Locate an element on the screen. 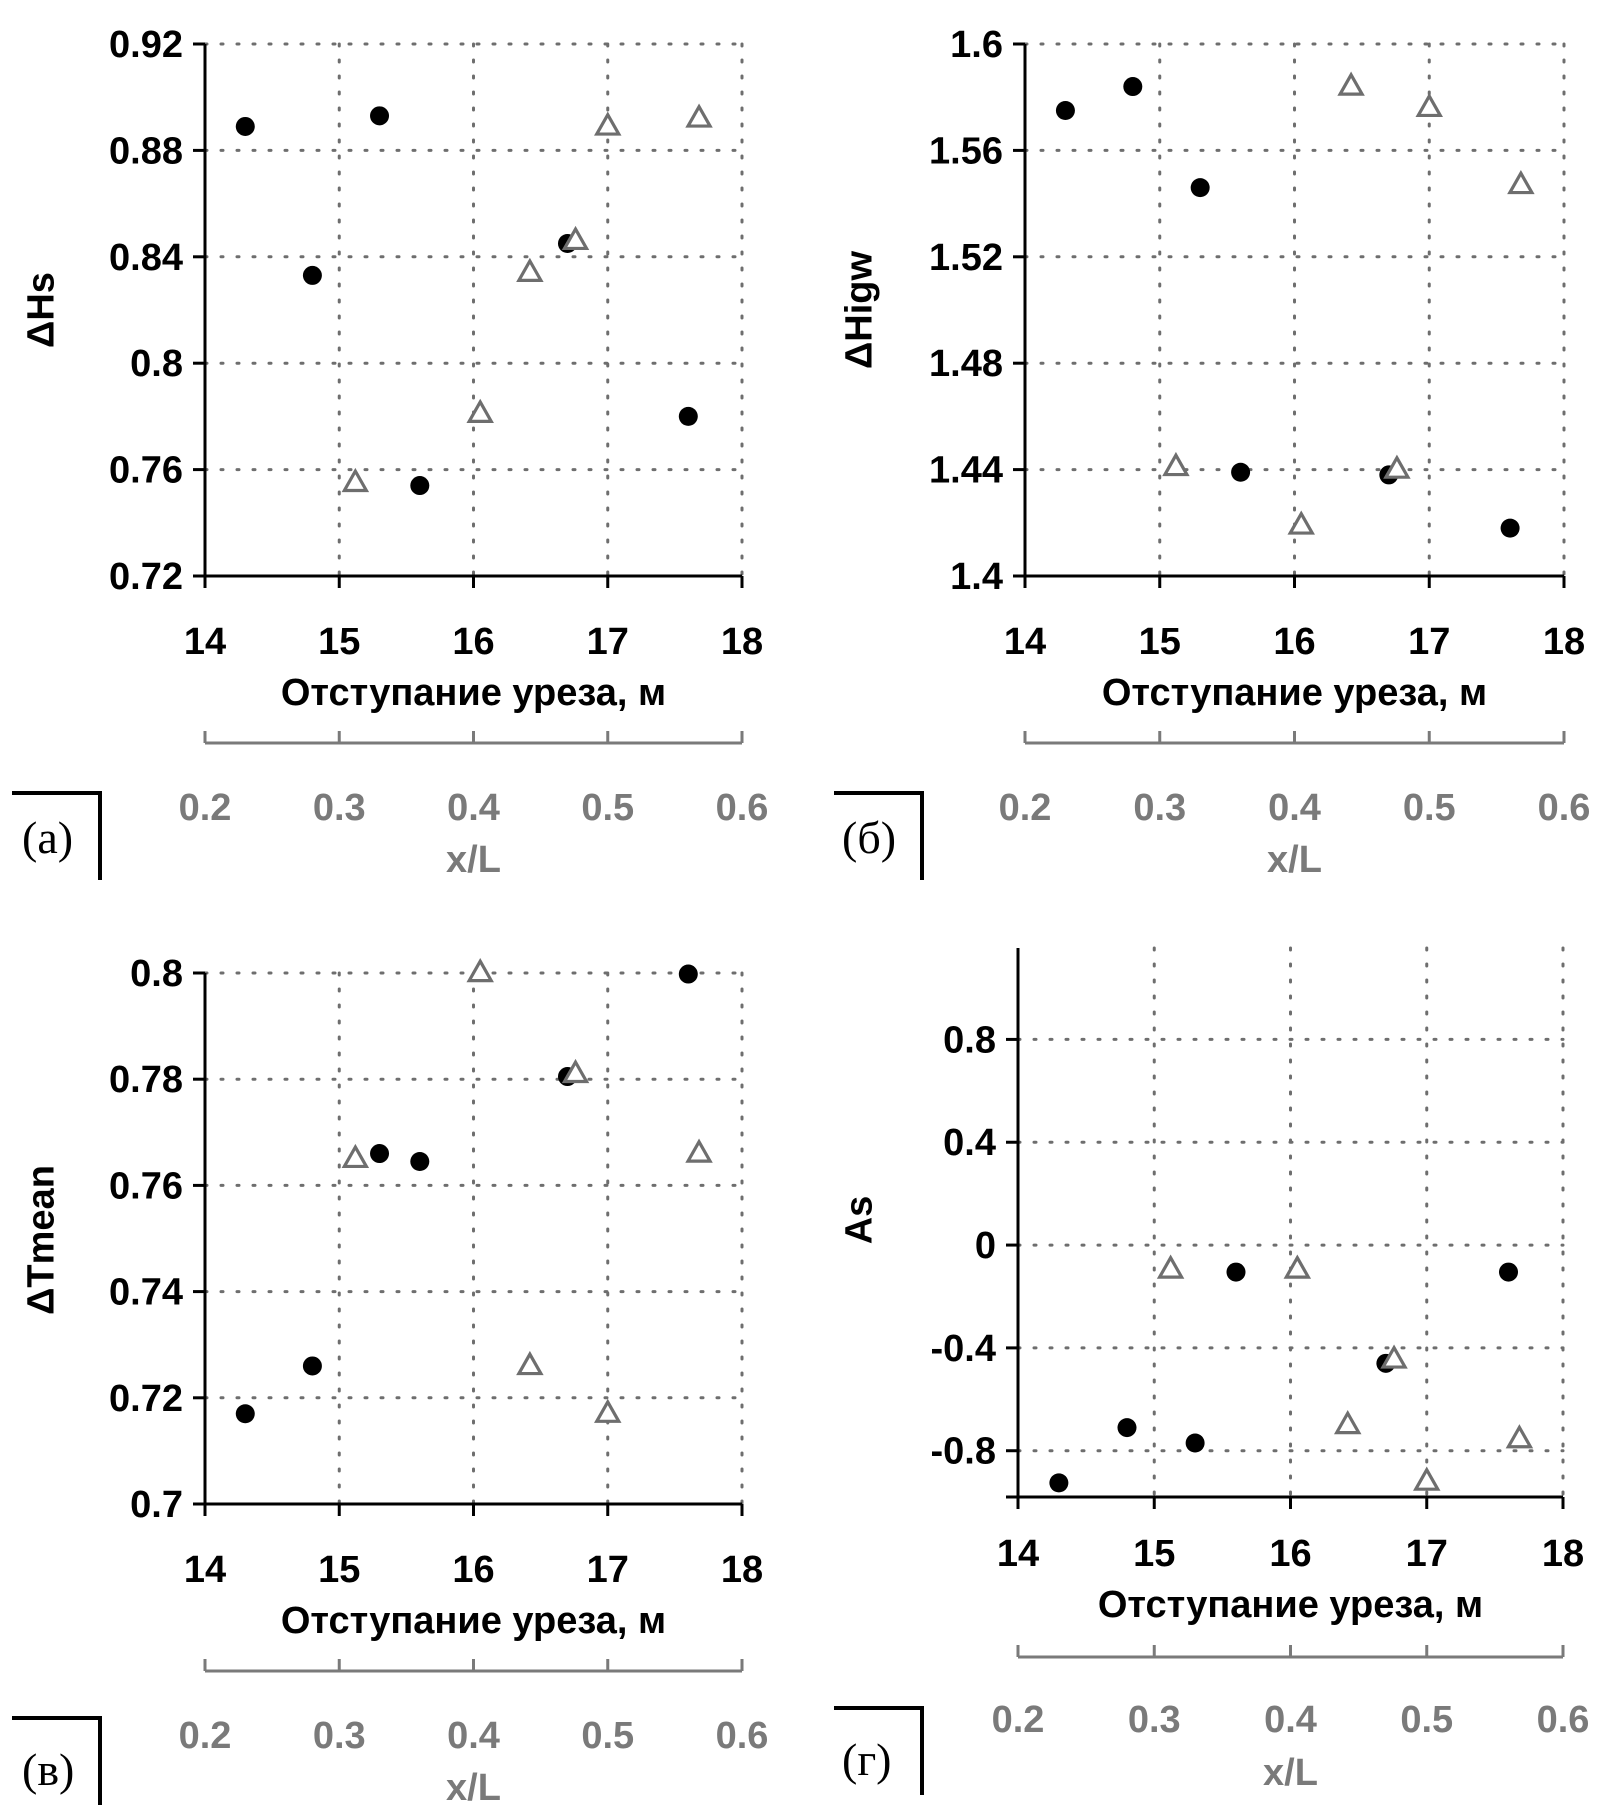 This screenshot has width=1606, height=1805. x-tick-label: 15 is located at coordinates (339, 642).